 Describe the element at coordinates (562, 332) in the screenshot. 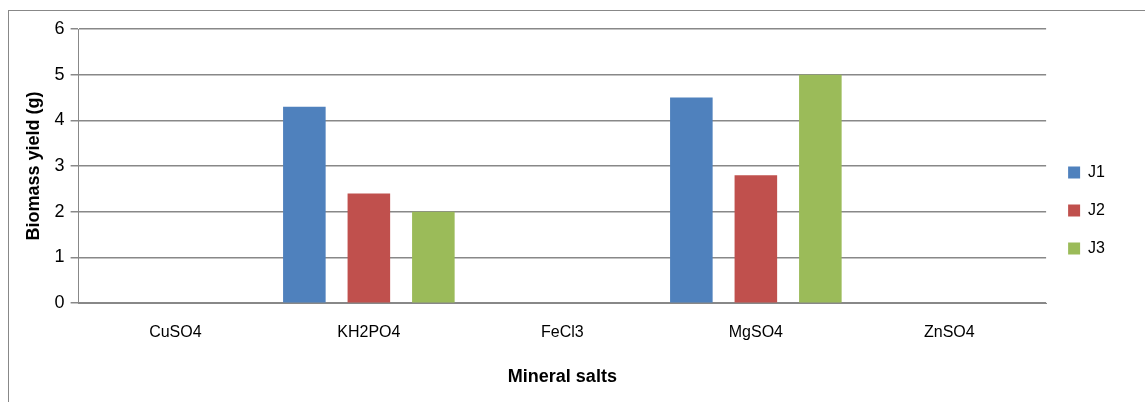

I see `x-tick-label: FeCl3` at that location.